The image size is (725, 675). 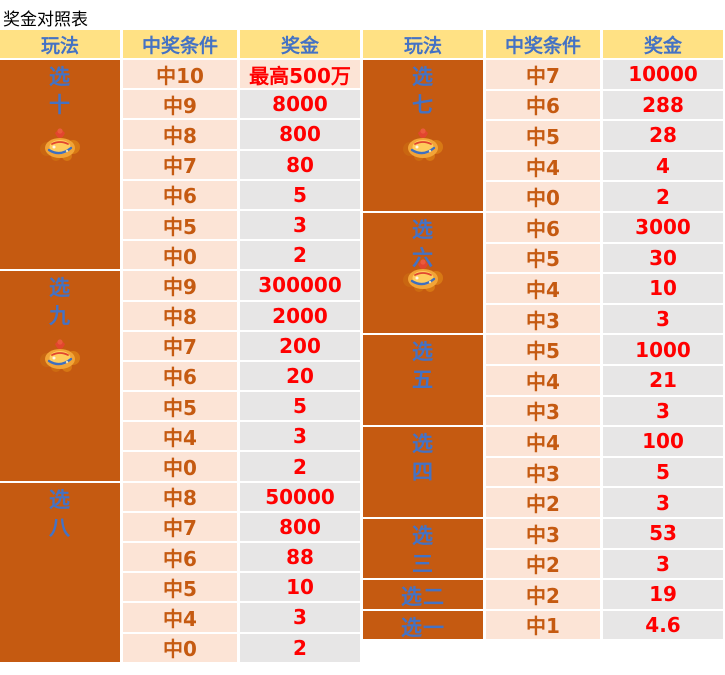 I want to click on play-group-label: 四, so click(x=423, y=472).